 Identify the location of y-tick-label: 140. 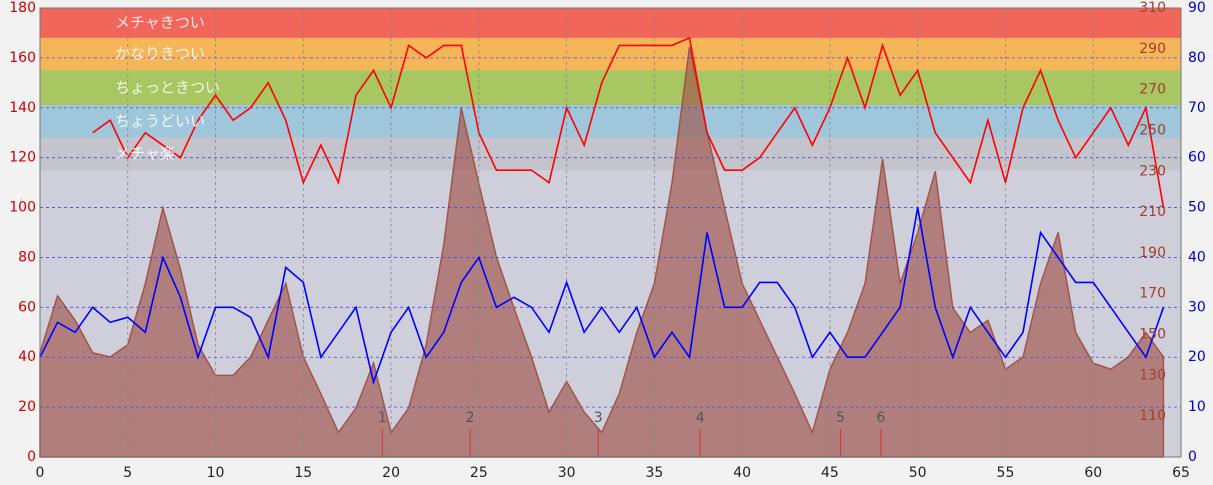
(22, 108).